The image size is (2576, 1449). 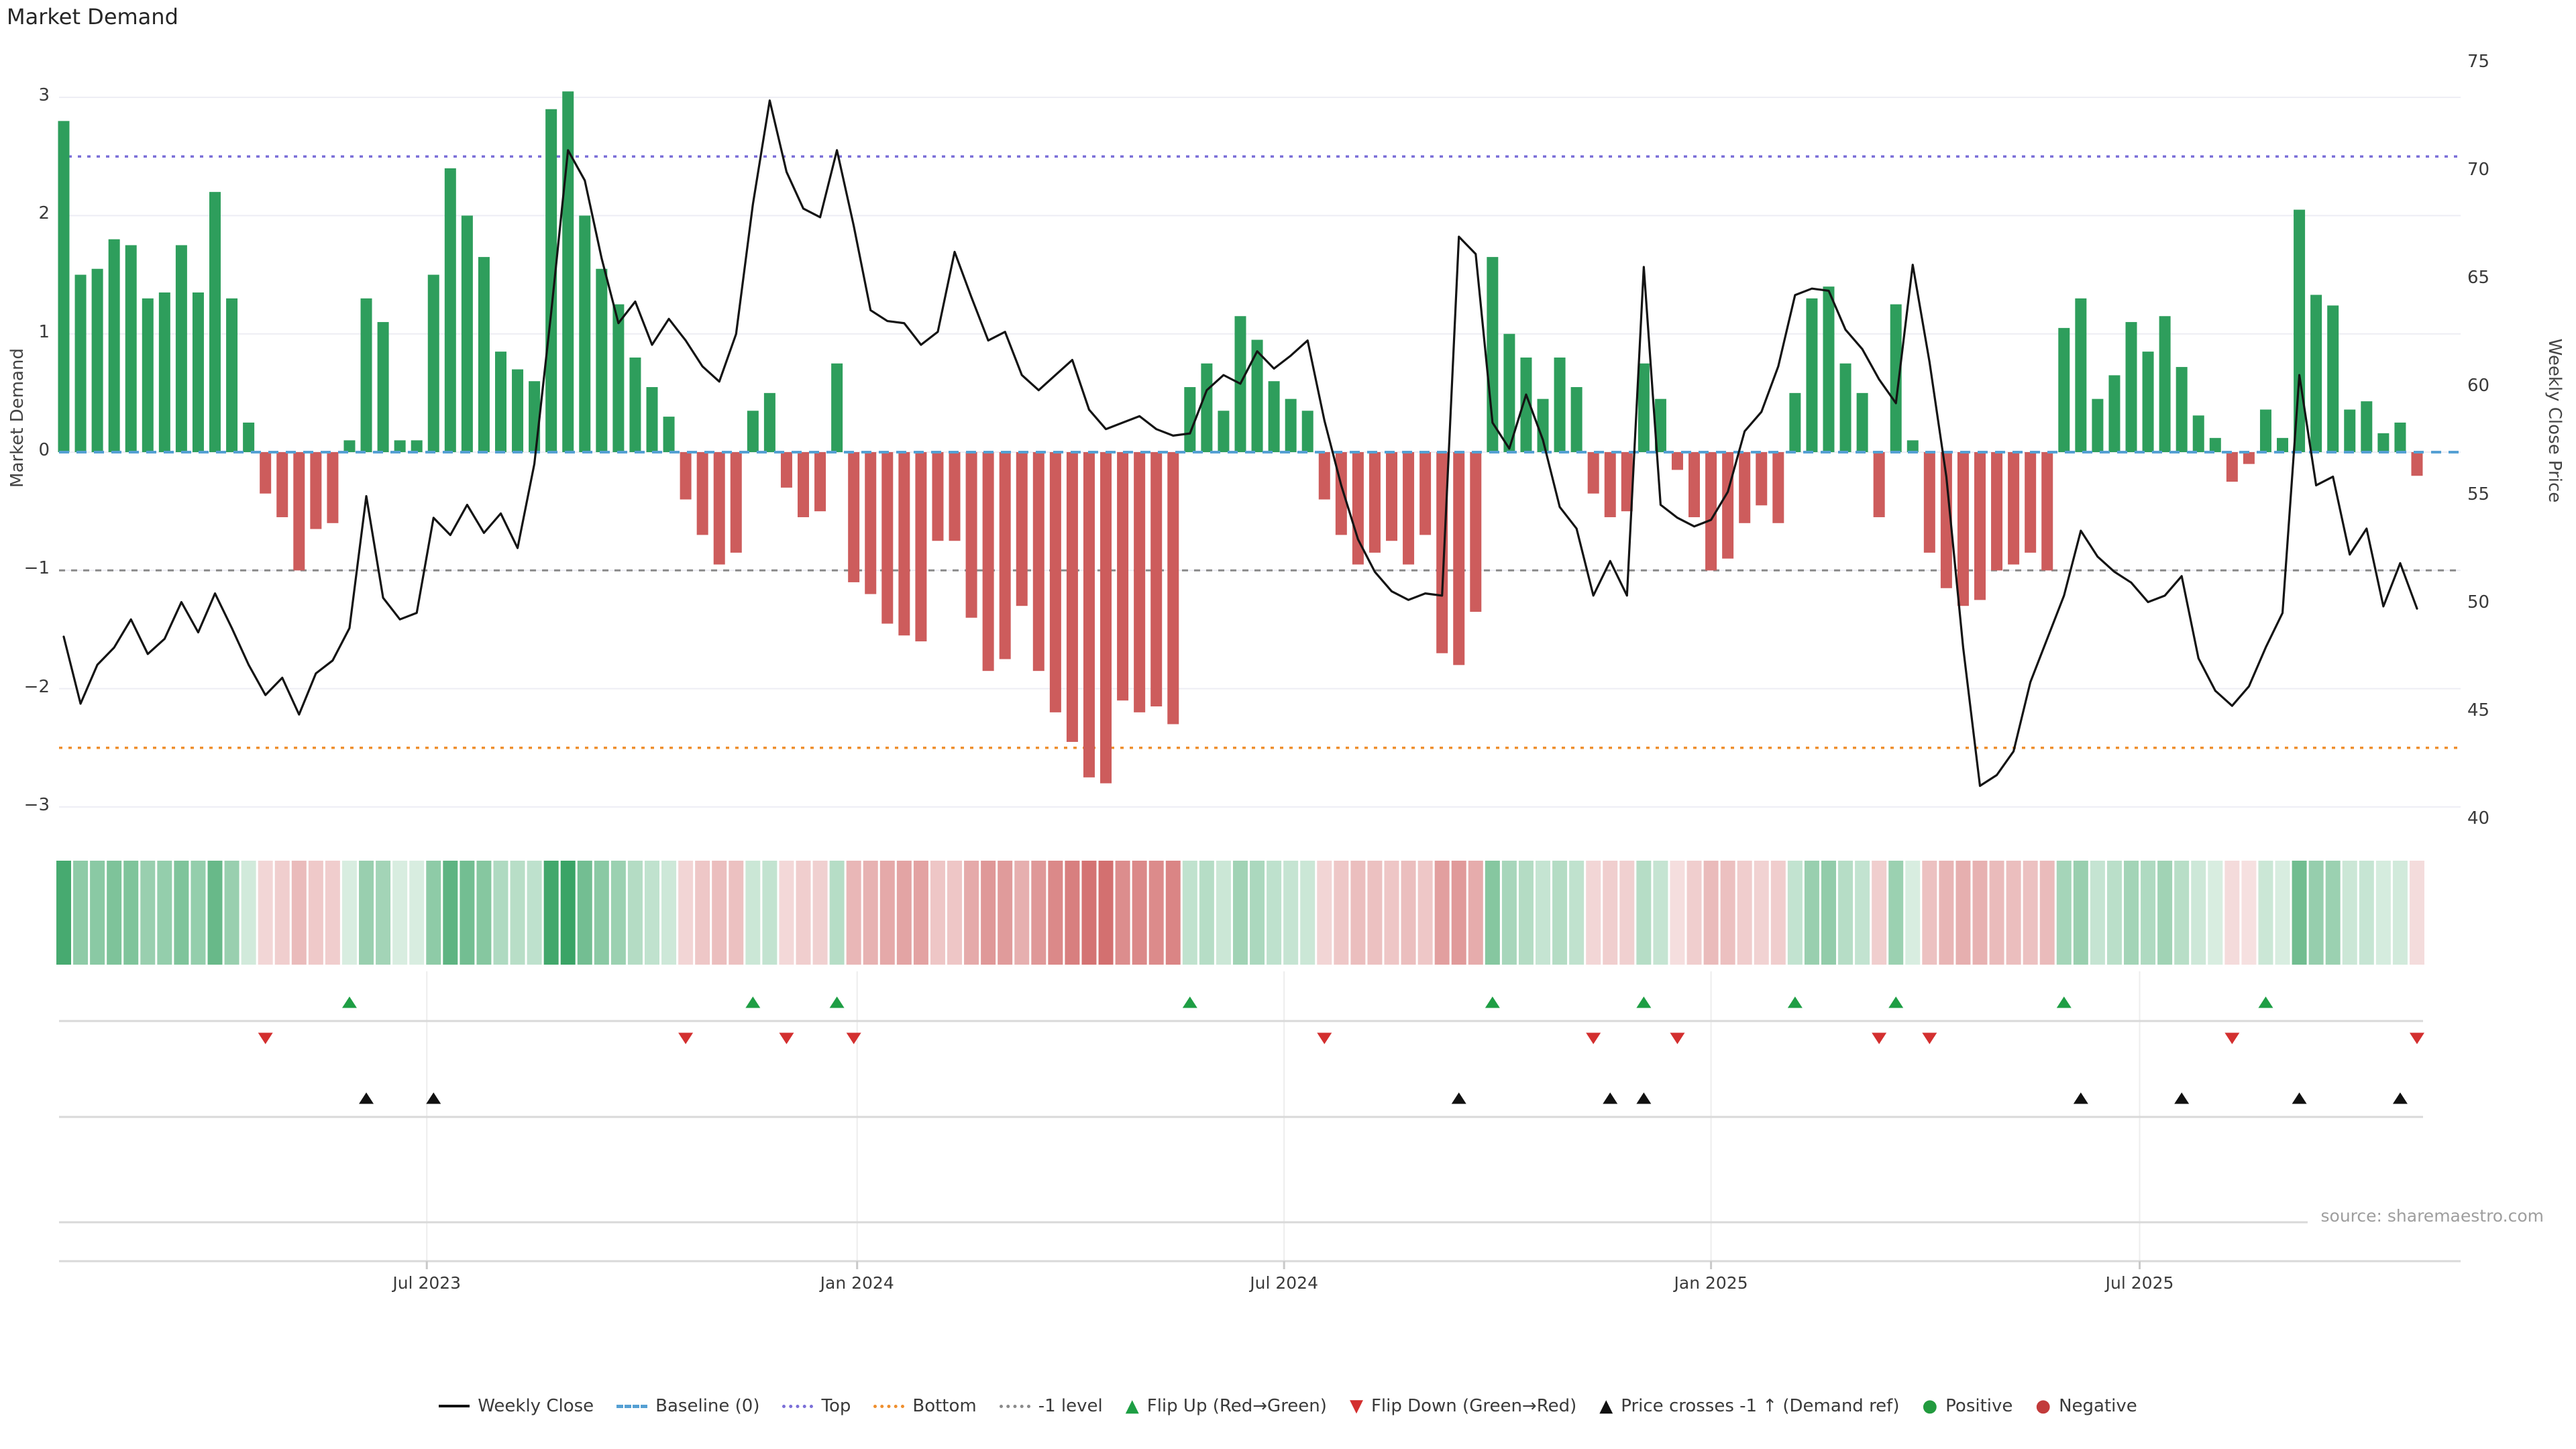 I want to click on right-axis-tick: 65, so click(x=2478, y=278).